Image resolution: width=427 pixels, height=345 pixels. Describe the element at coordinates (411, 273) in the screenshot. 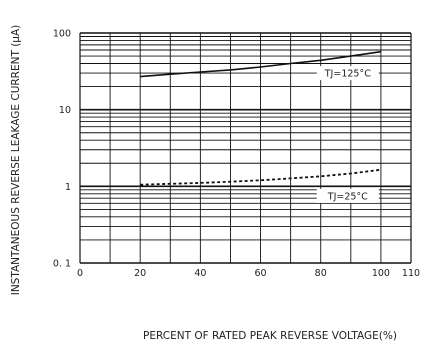

I see `x-tick-label: 110` at that location.